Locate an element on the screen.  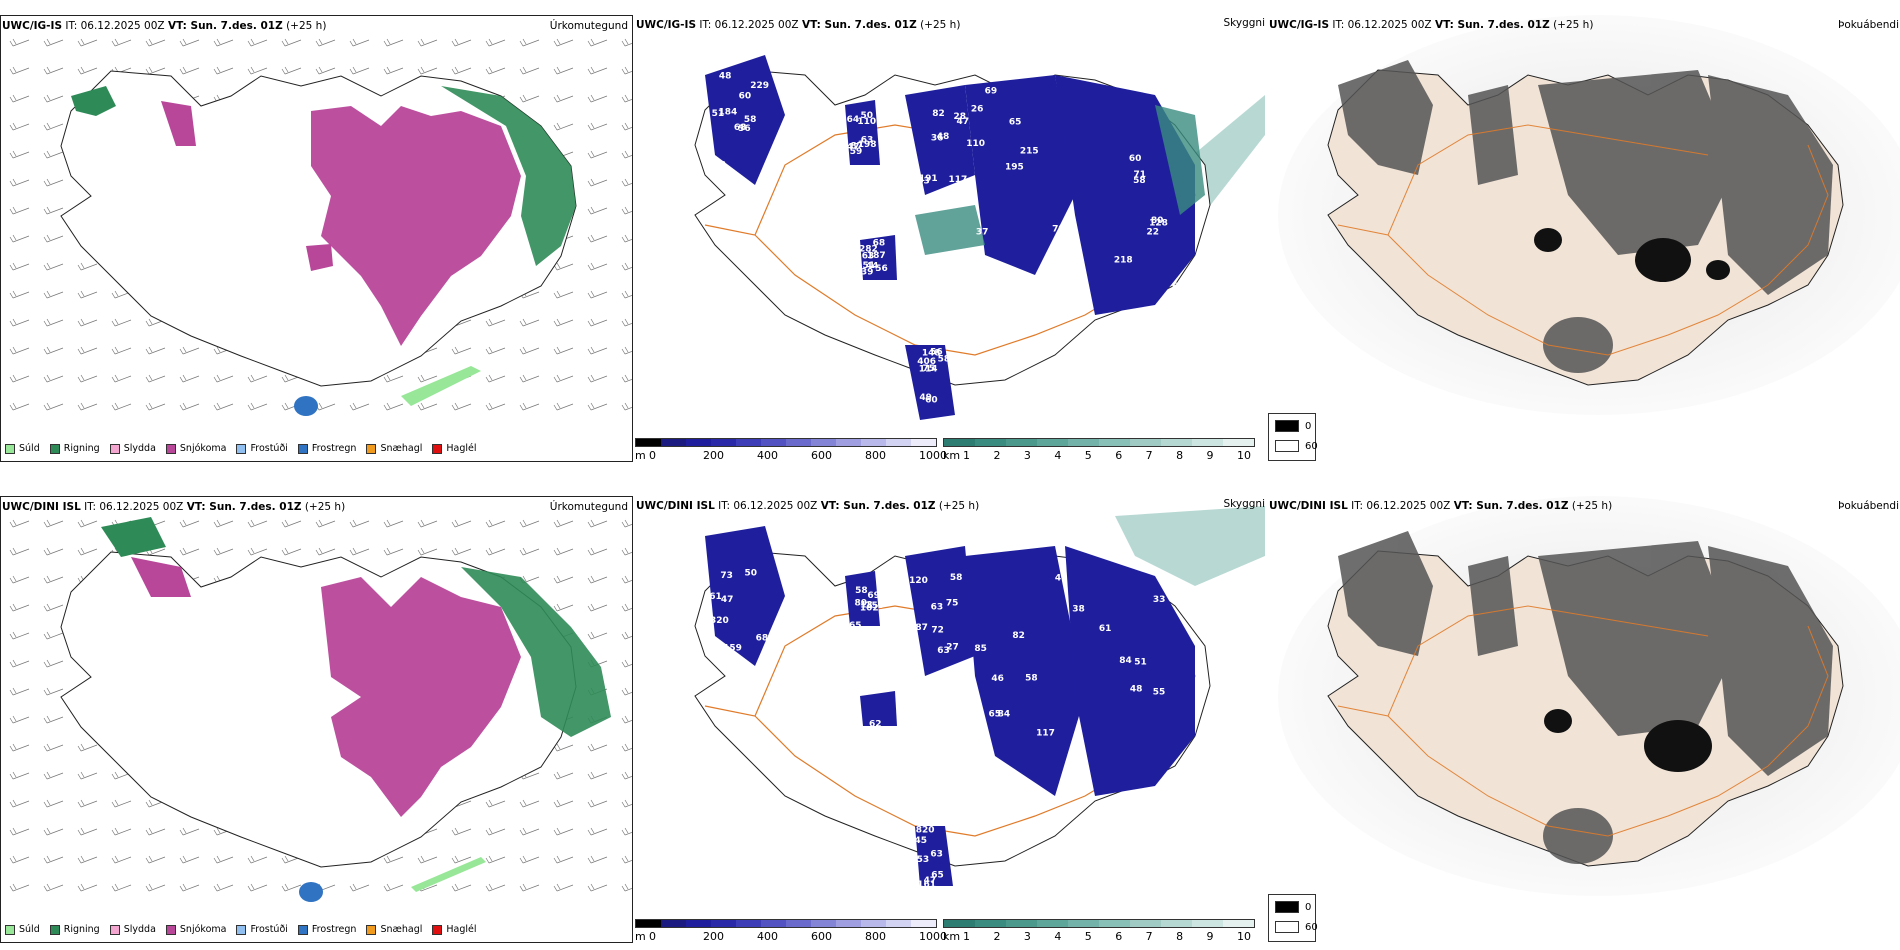
colorbar-tick: 800 is located at coordinates (875, 455).